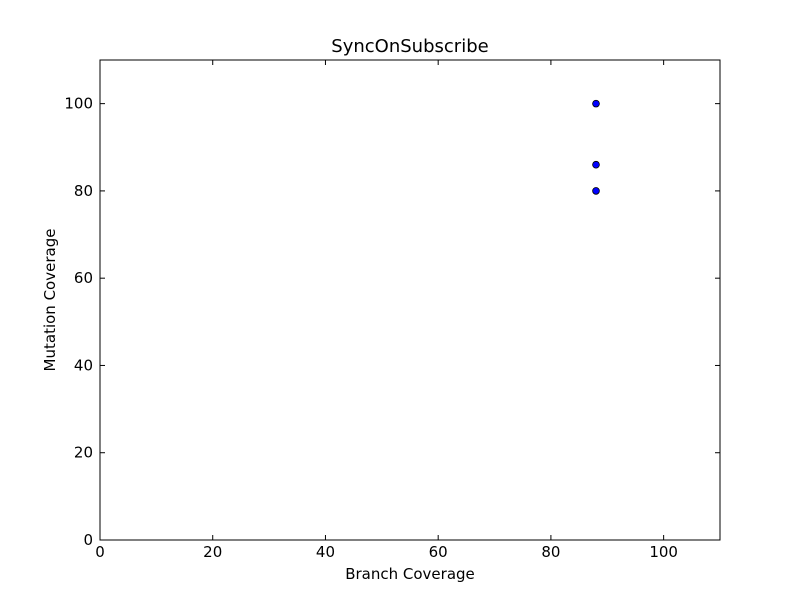  I want to click on x-tick-label: 80, so click(550, 552).